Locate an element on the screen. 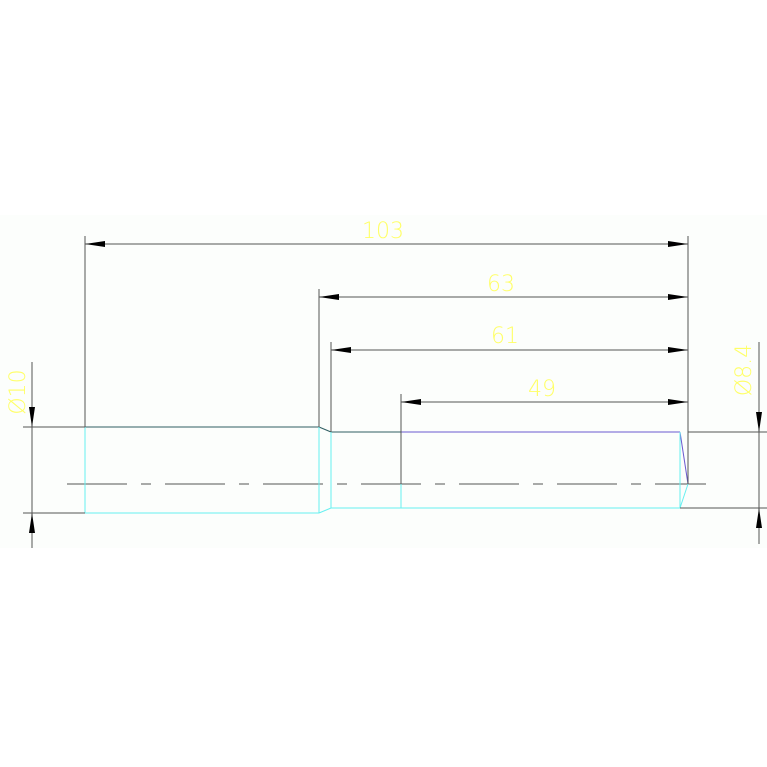  arrow-dia-10-bottom is located at coordinates (32, 523).